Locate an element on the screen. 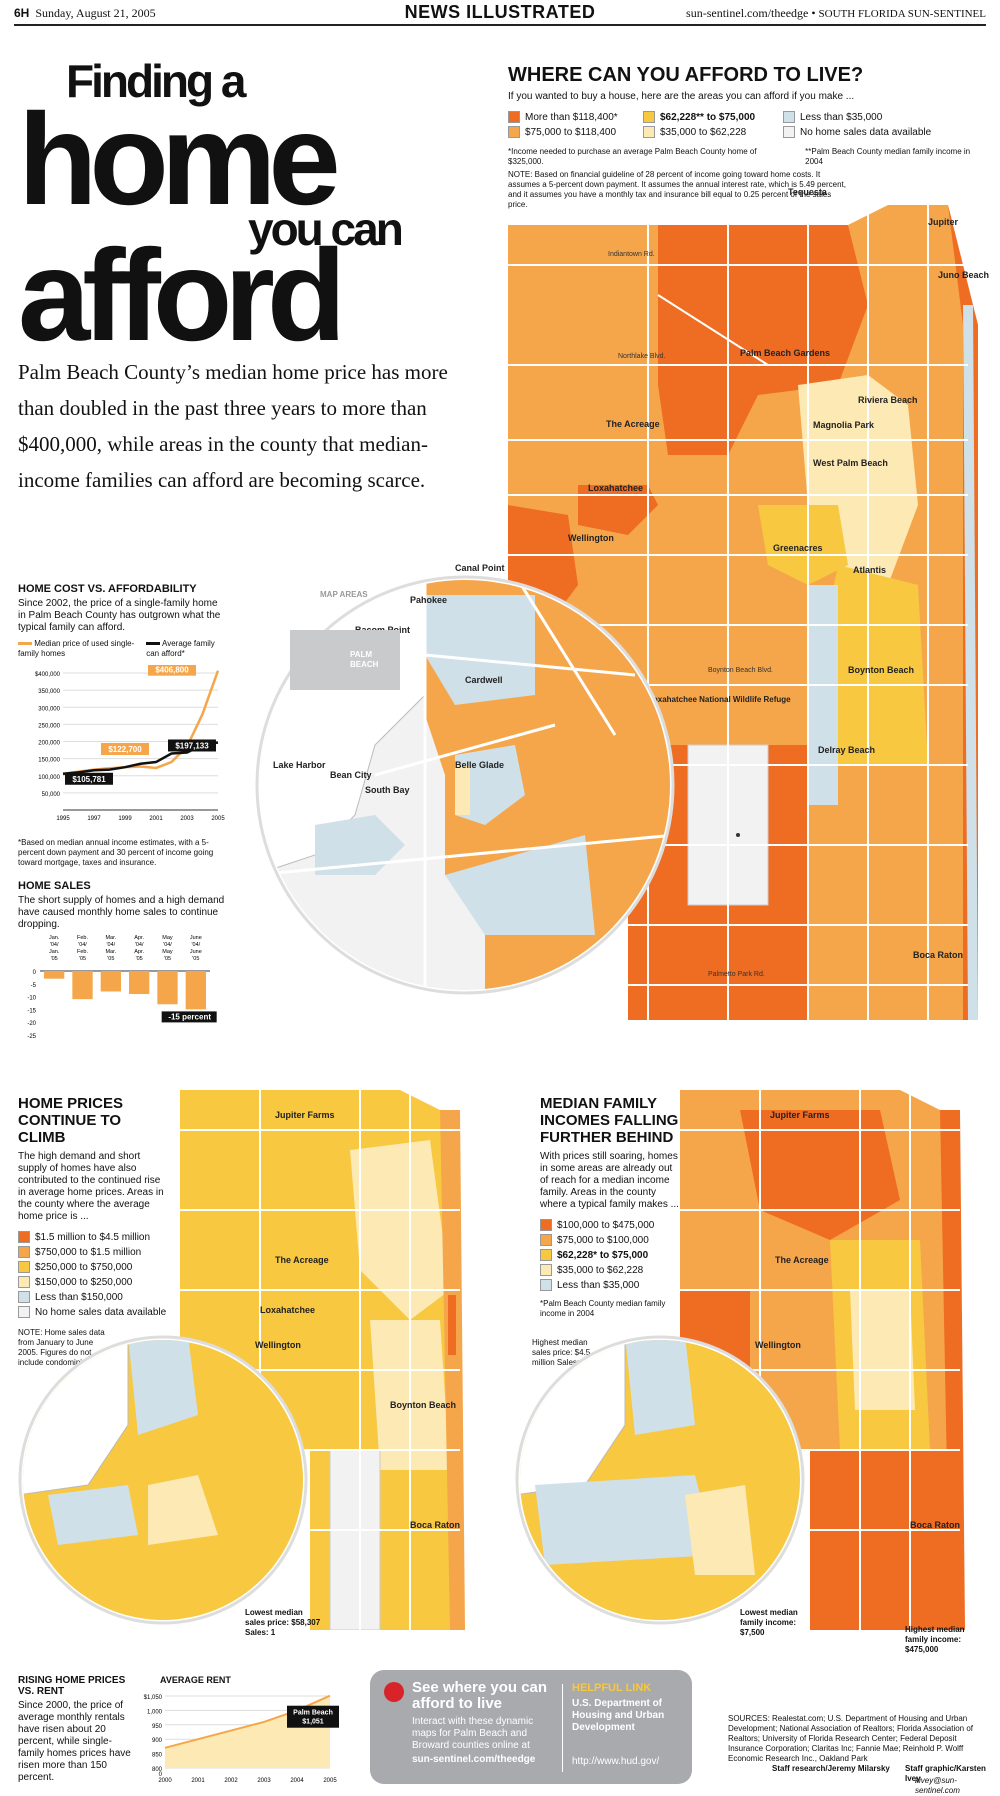 The width and height of the screenshot is (1000, 1796). map-areas-label: MAP AREAS is located at coordinates (344, 594).